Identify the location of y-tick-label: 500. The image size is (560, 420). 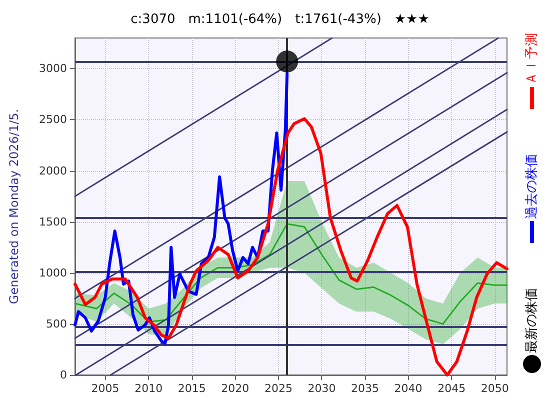
(56, 323).